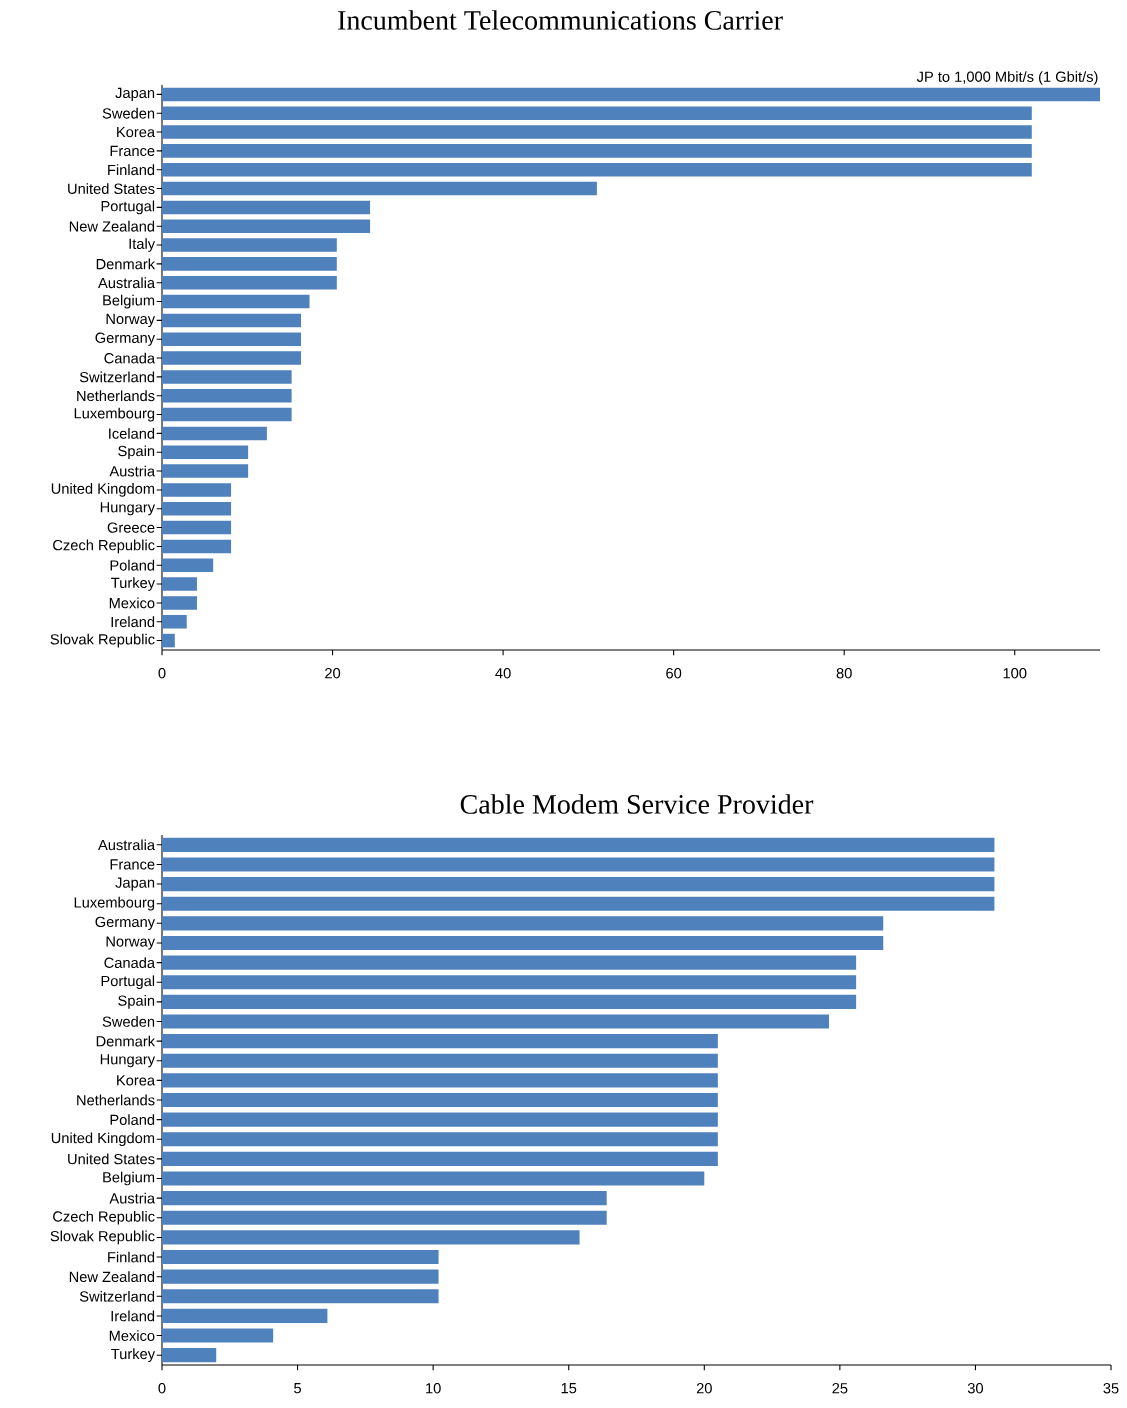 This screenshot has width=1127, height=1408. I want to click on y-tick-label: United States, so click(111, 188).